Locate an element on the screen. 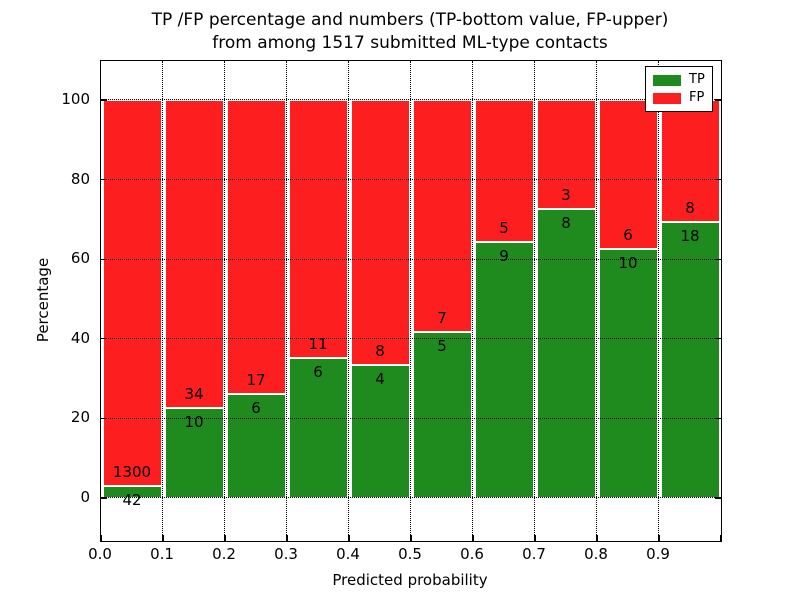  x-tick-label: 0.6 is located at coordinates (472, 554).